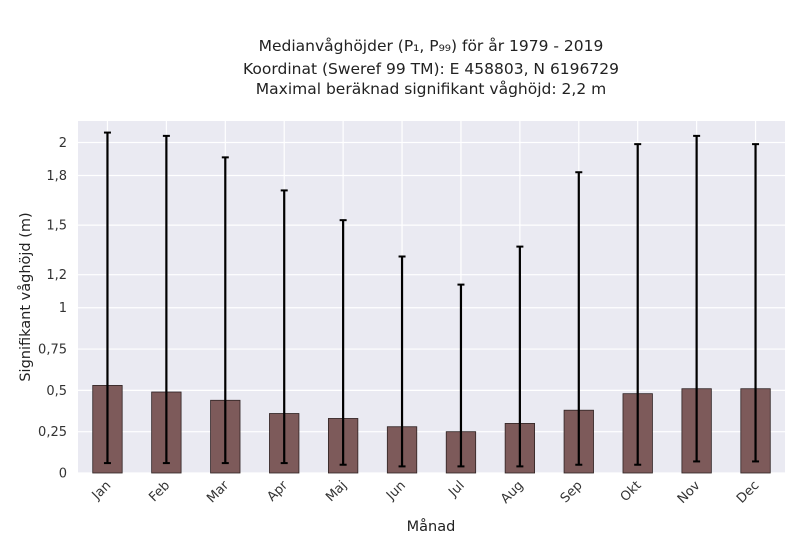  I want to click on x-tick-label: Sep, so click(572, 492).